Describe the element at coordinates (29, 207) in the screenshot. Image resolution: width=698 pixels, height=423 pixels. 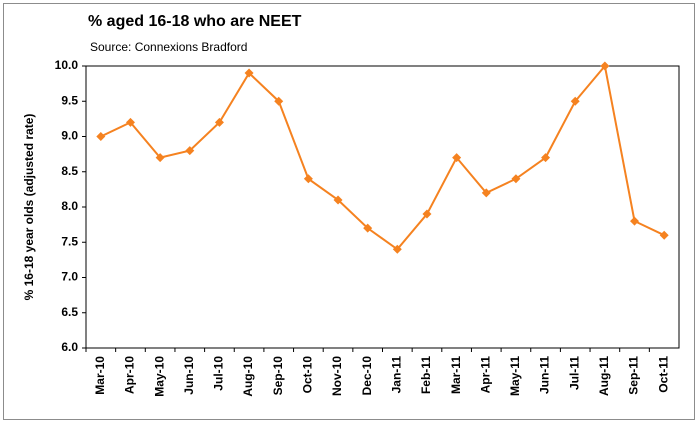
I see `y-axis-label: % 16-18 year olds (adjusted rate)` at that location.